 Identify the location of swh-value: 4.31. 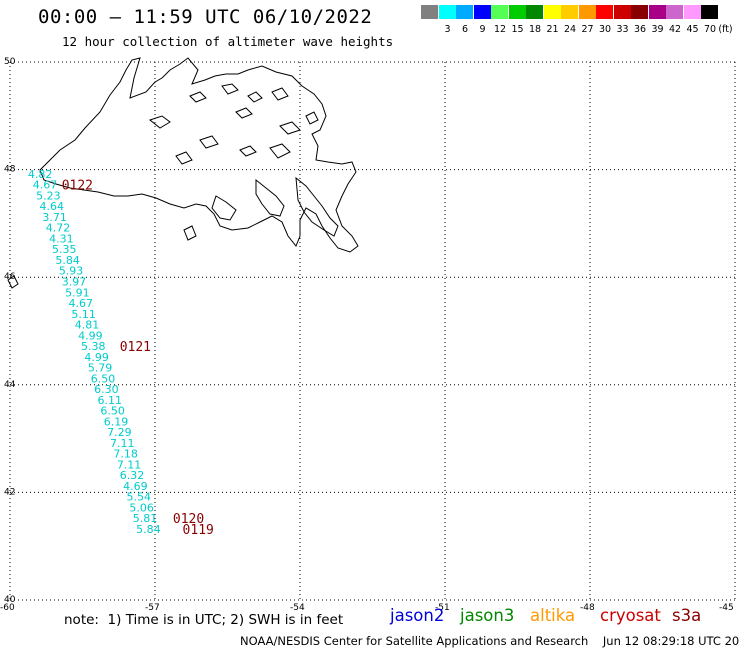
(61, 238).